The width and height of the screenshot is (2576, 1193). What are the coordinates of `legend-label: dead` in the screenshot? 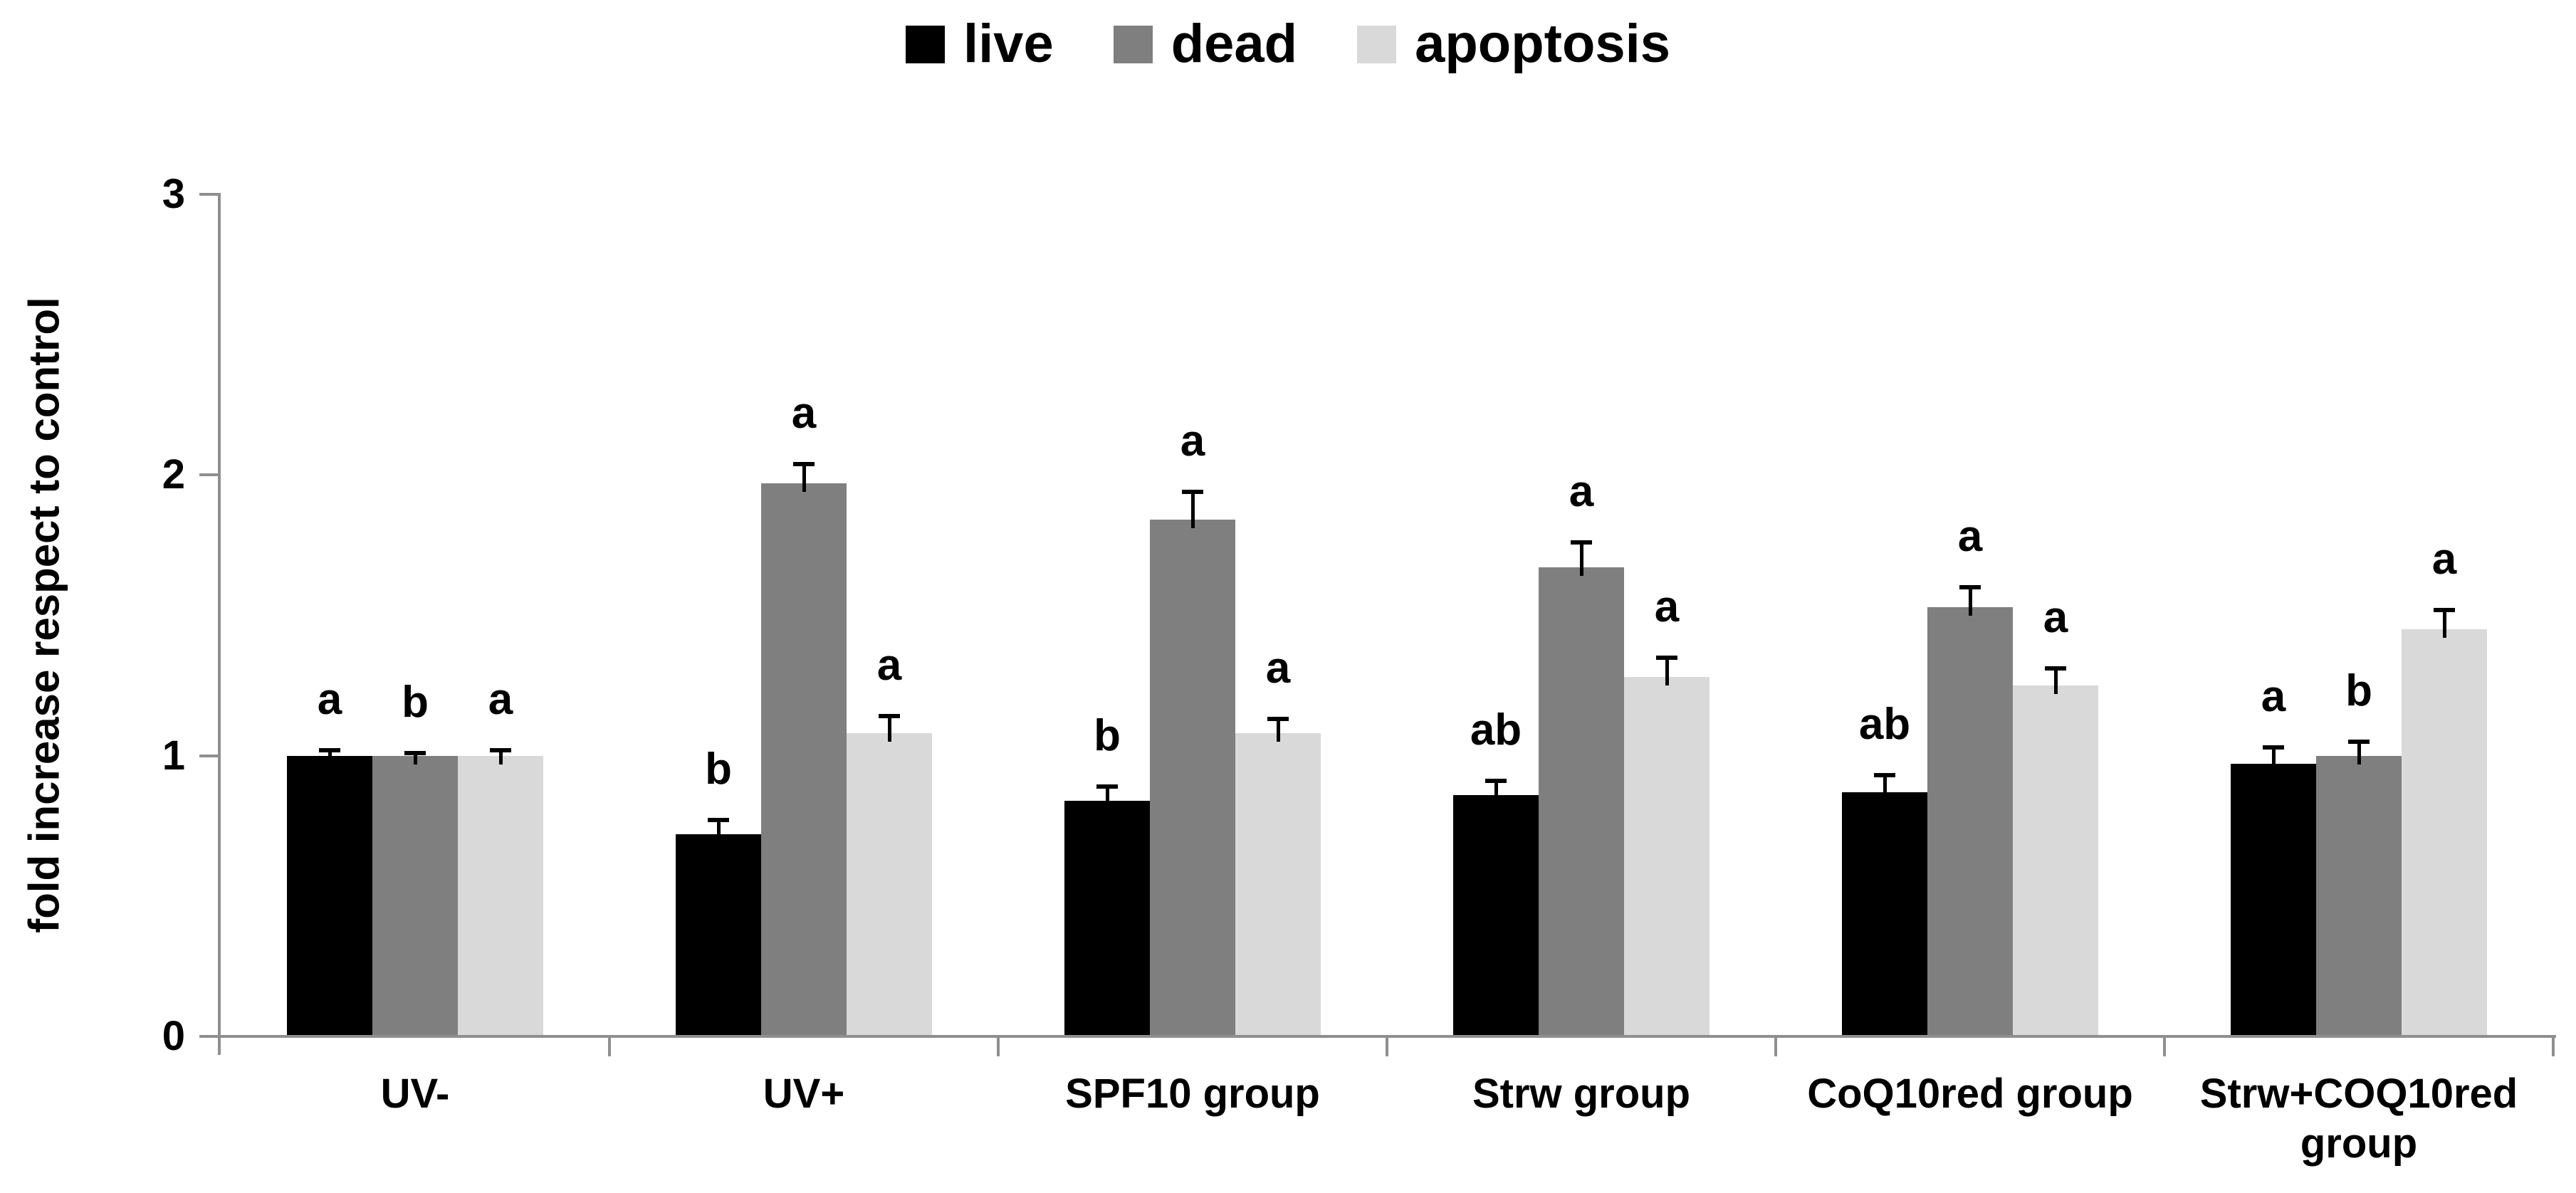 It's located at (1234, 44).